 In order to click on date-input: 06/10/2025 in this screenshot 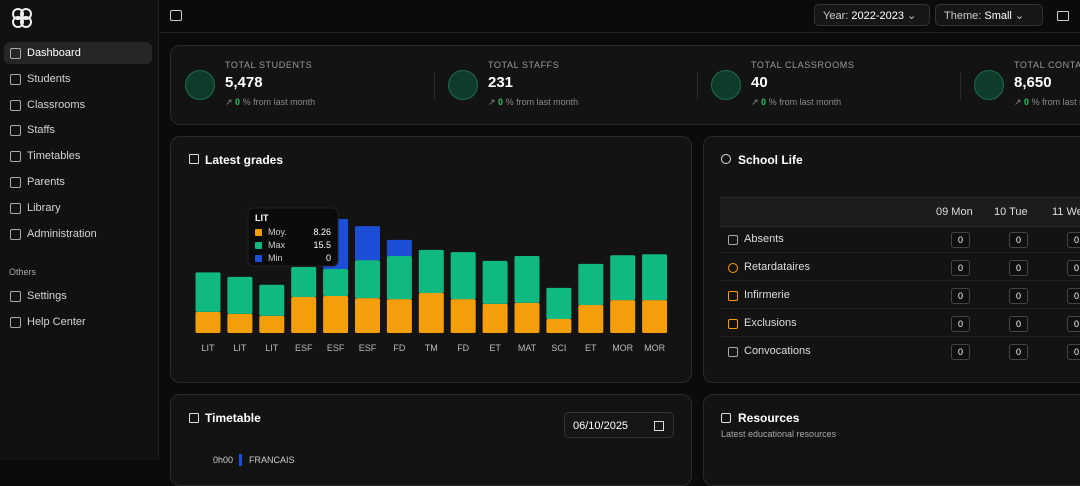, I will do `click(619, 425)`.